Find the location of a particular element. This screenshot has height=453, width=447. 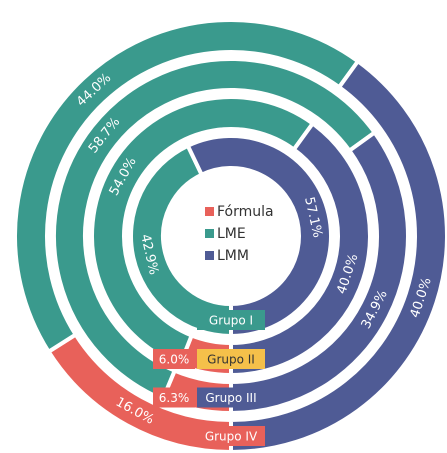

legend-label: Fórmula is located at coordinates (245, 212).